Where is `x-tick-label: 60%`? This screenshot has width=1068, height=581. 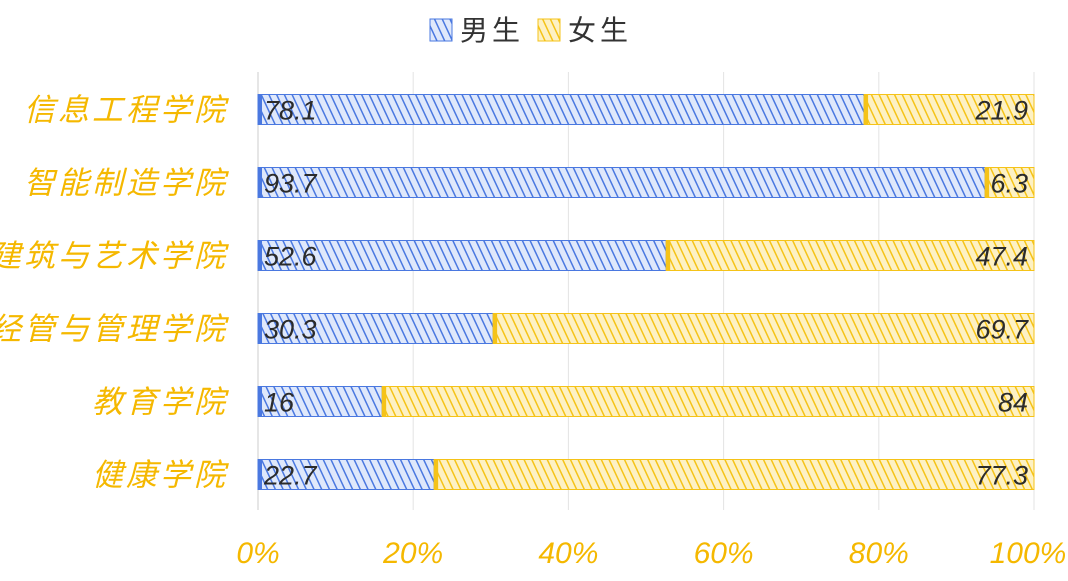 x-tick-label: 60% is located at coordinates (724, 553).